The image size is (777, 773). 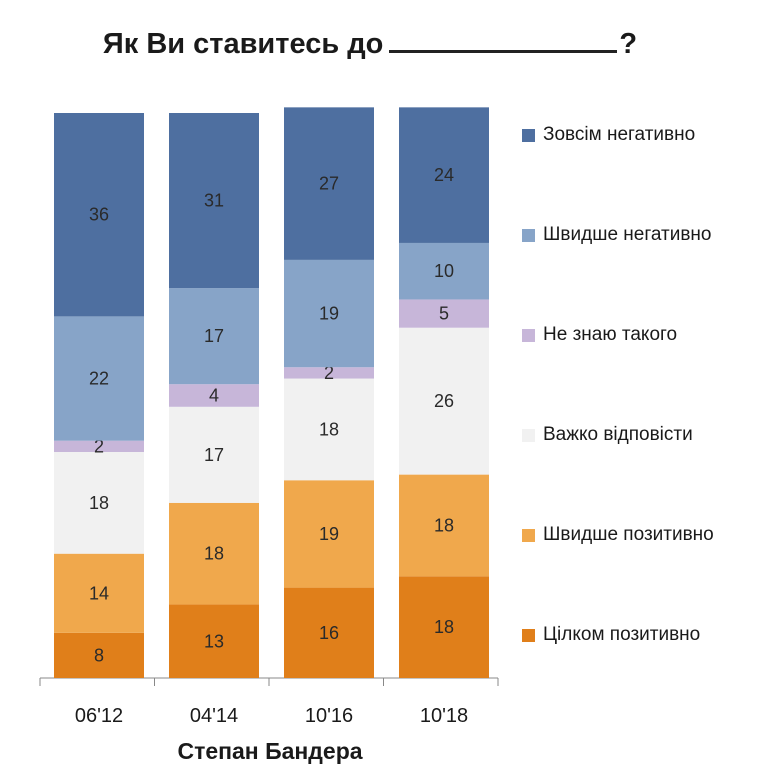 I want to click on title-text: Як Ви ставитесь до, so click(x=243, y=44).